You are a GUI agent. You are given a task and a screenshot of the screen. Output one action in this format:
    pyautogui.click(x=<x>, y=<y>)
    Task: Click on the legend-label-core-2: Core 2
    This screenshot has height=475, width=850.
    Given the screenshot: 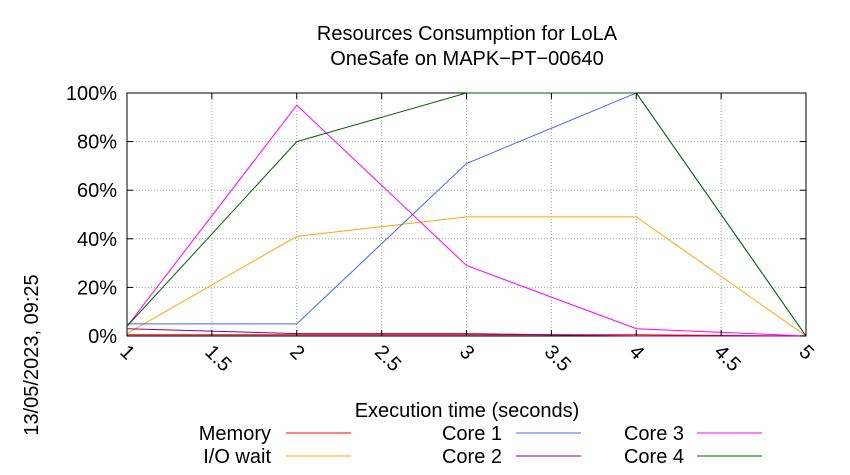 What is the action you would take?
    pyautogui.click(x=472, y=457)
    